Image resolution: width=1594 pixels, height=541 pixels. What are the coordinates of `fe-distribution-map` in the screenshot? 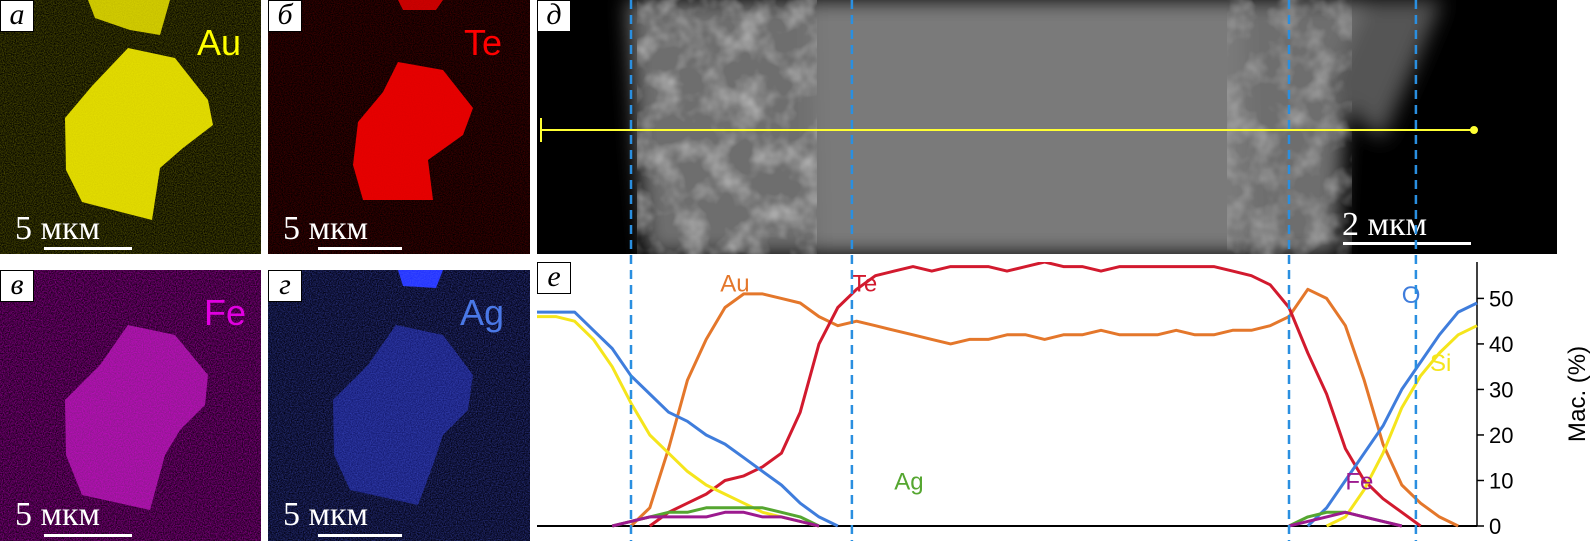 It's located at (130, 405).